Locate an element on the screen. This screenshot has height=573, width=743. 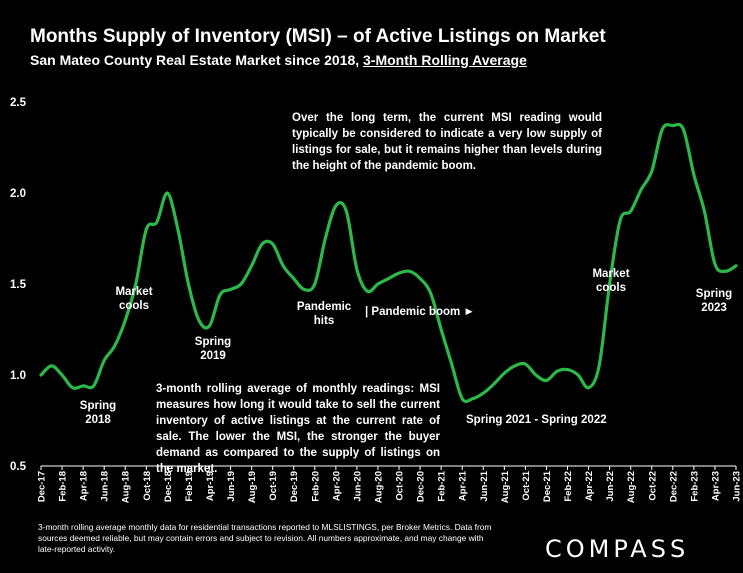
x-tick-label: Oct-18 is located at coordinates (147, 486).